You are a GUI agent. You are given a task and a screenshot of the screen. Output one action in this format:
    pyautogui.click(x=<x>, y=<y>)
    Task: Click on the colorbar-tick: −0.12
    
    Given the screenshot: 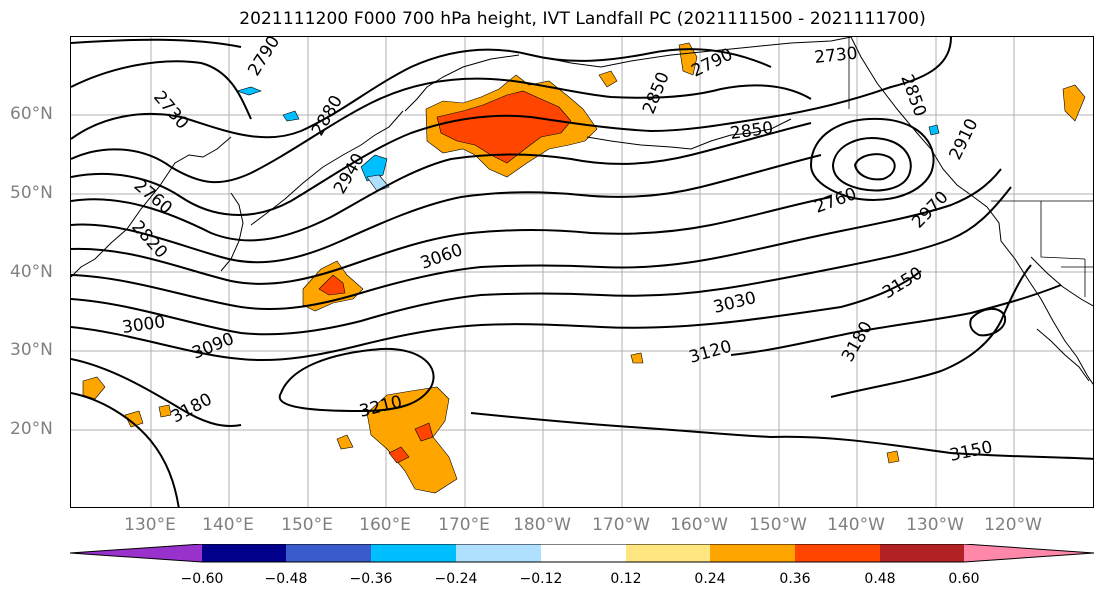 What is the action you would take?
    pyautogui.click(x=541, y=579)
    